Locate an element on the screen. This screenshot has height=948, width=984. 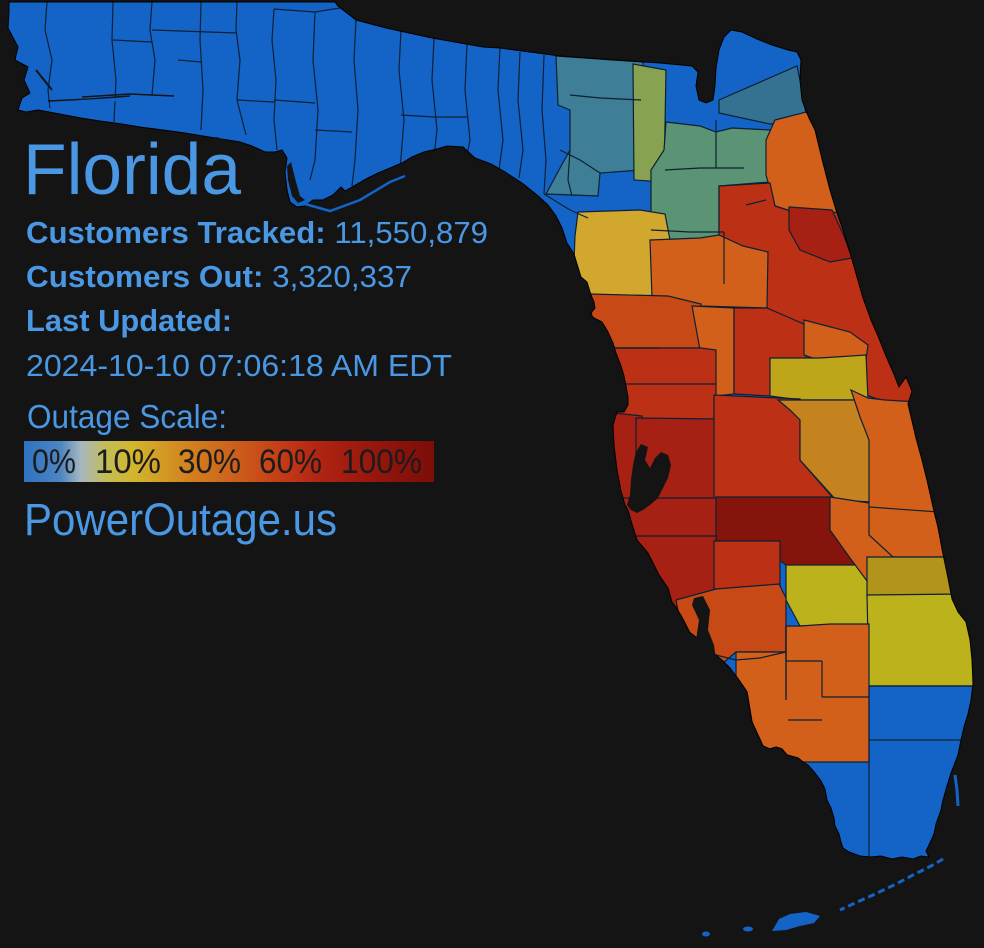
svg-text: Outage Scale: is located at coordinates (127, 416).